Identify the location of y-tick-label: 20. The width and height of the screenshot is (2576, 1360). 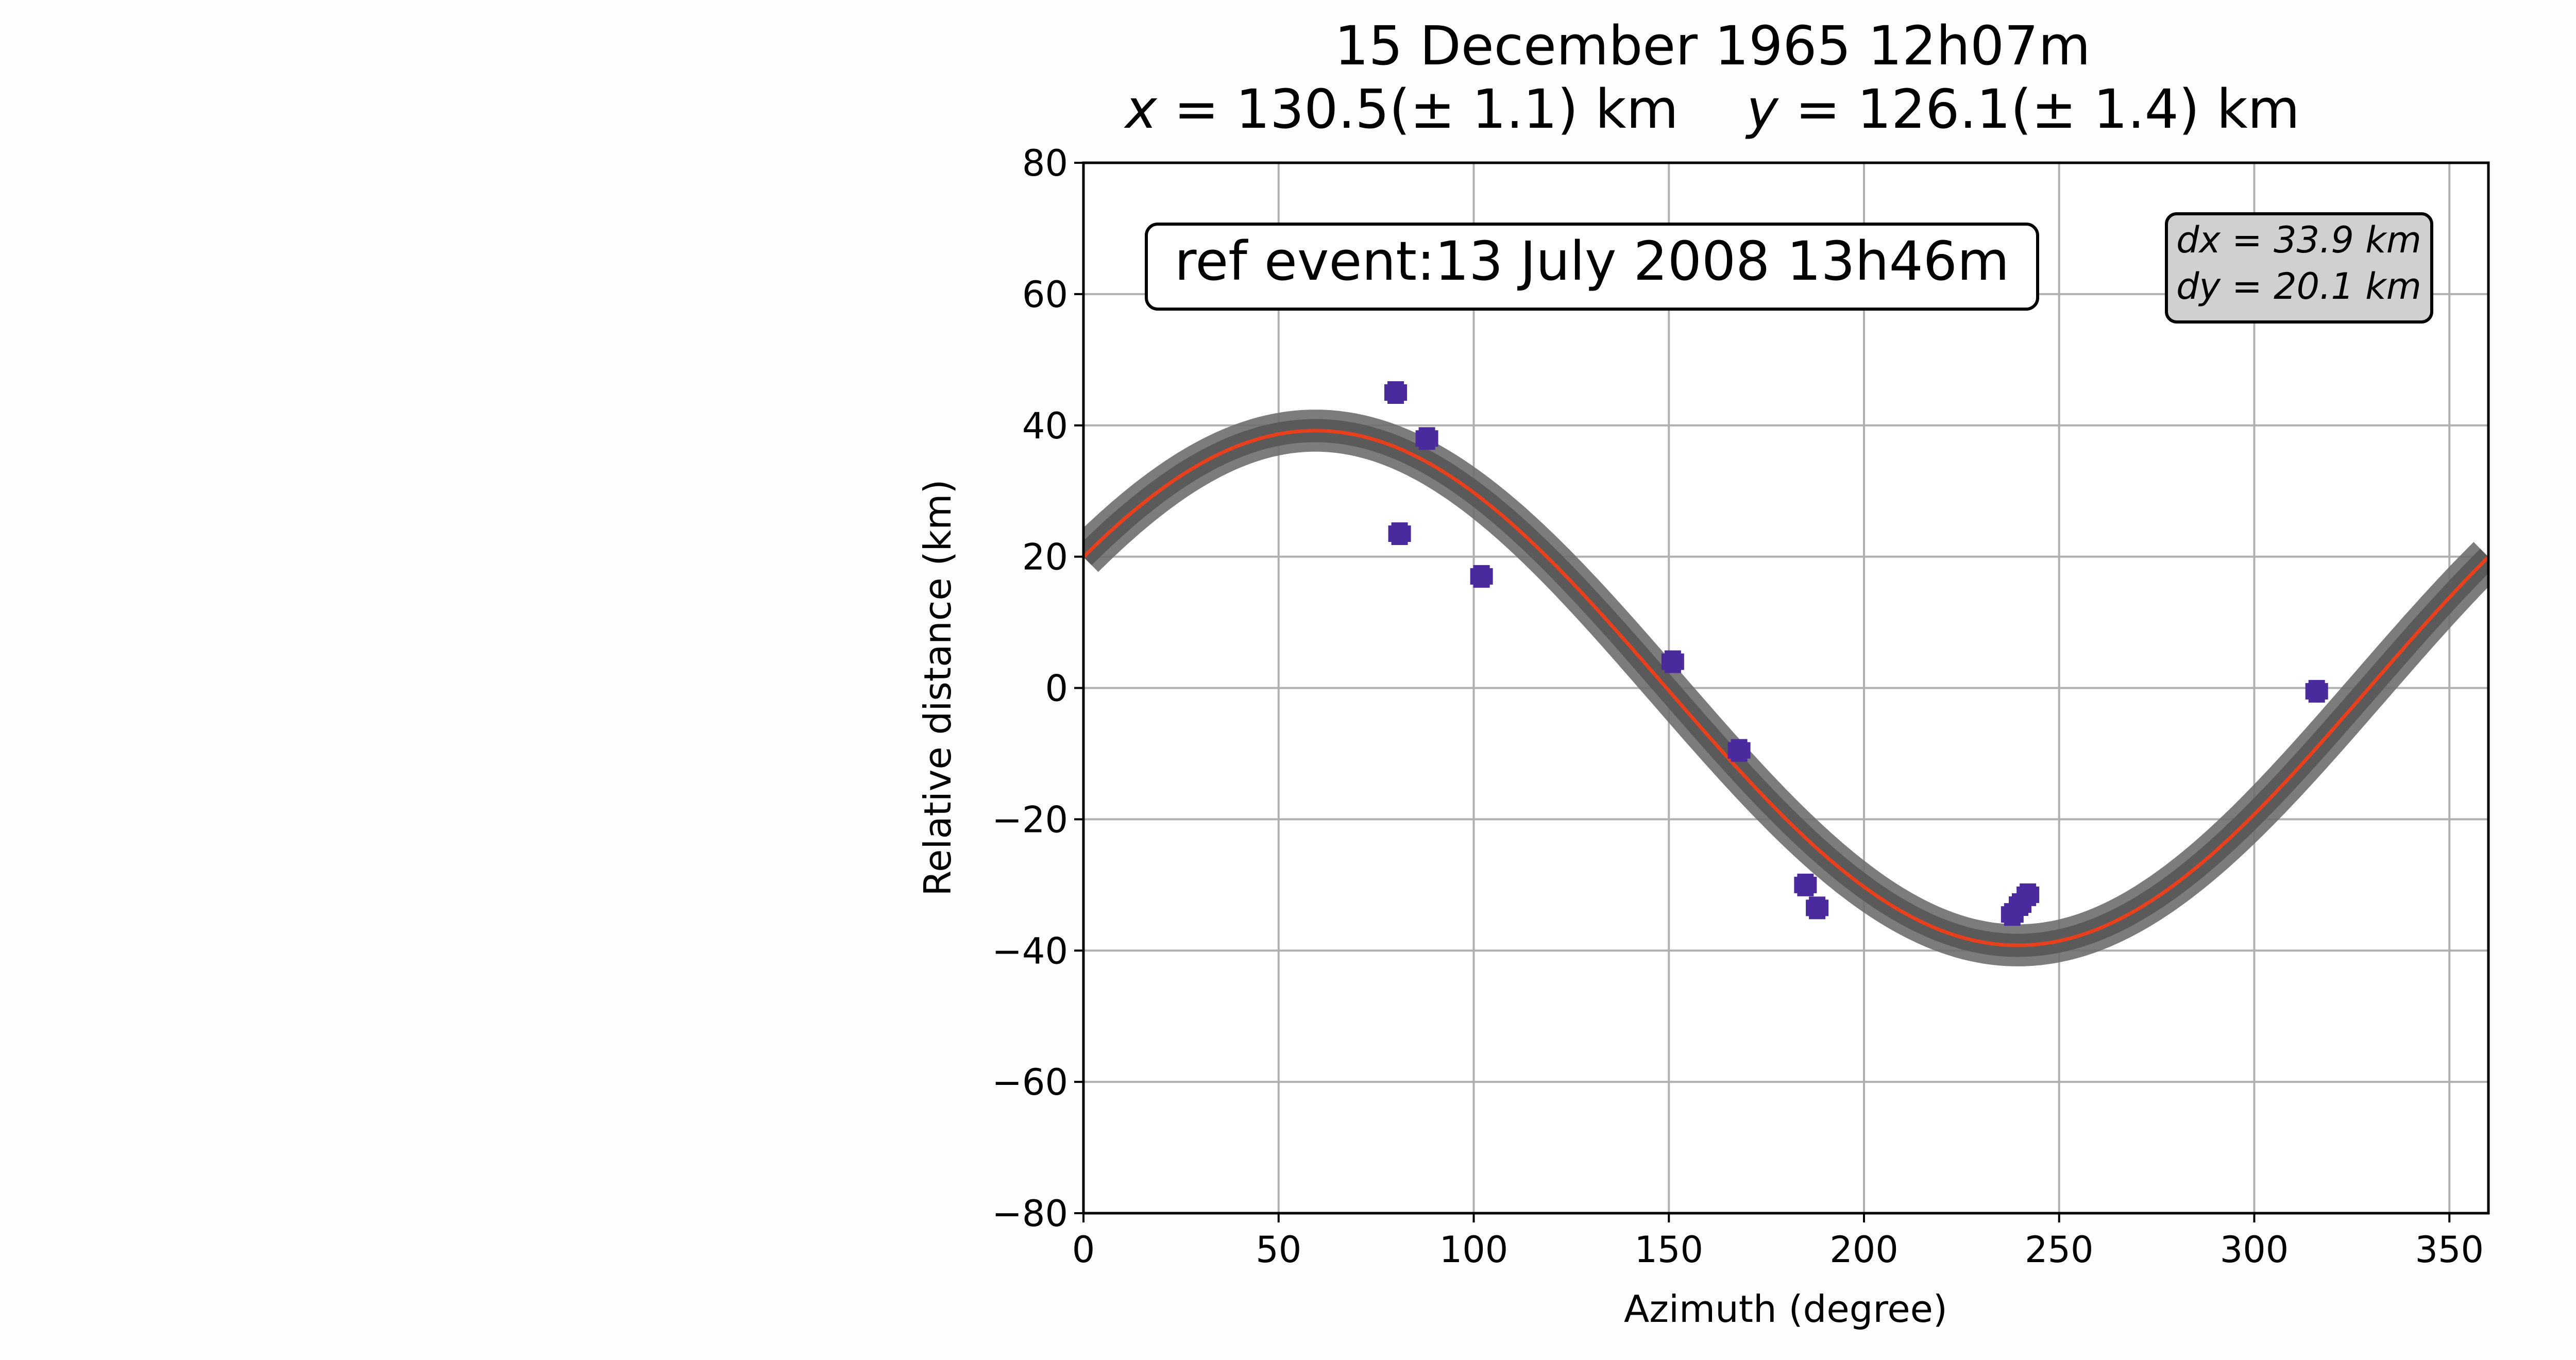
(1045, 557).